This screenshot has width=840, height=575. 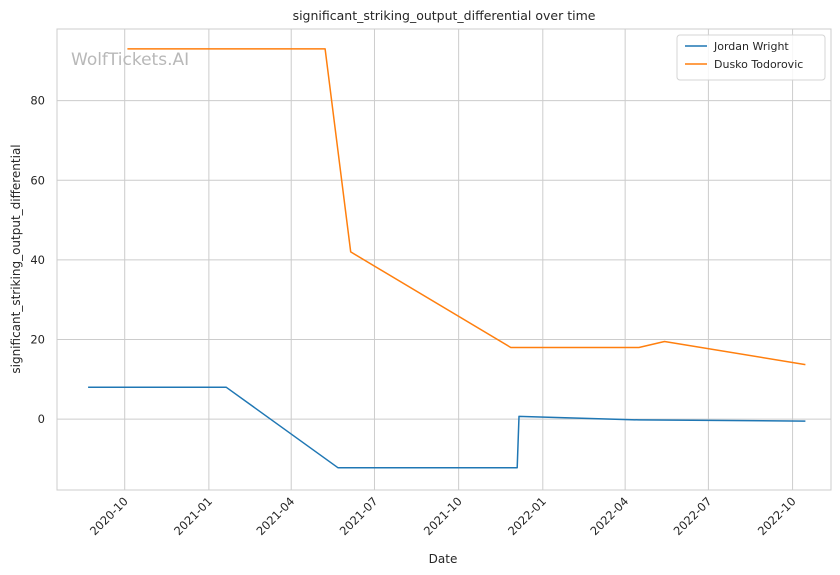 I want to click on x-tick-label: 2022-07, so click(x=693, y=516).